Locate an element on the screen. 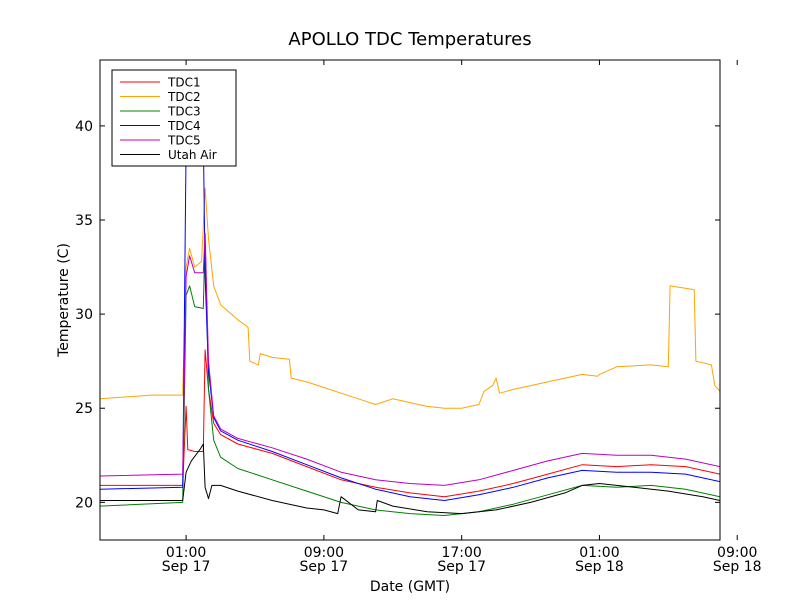  series-line-utah-air is located at coordinates (410, 479).